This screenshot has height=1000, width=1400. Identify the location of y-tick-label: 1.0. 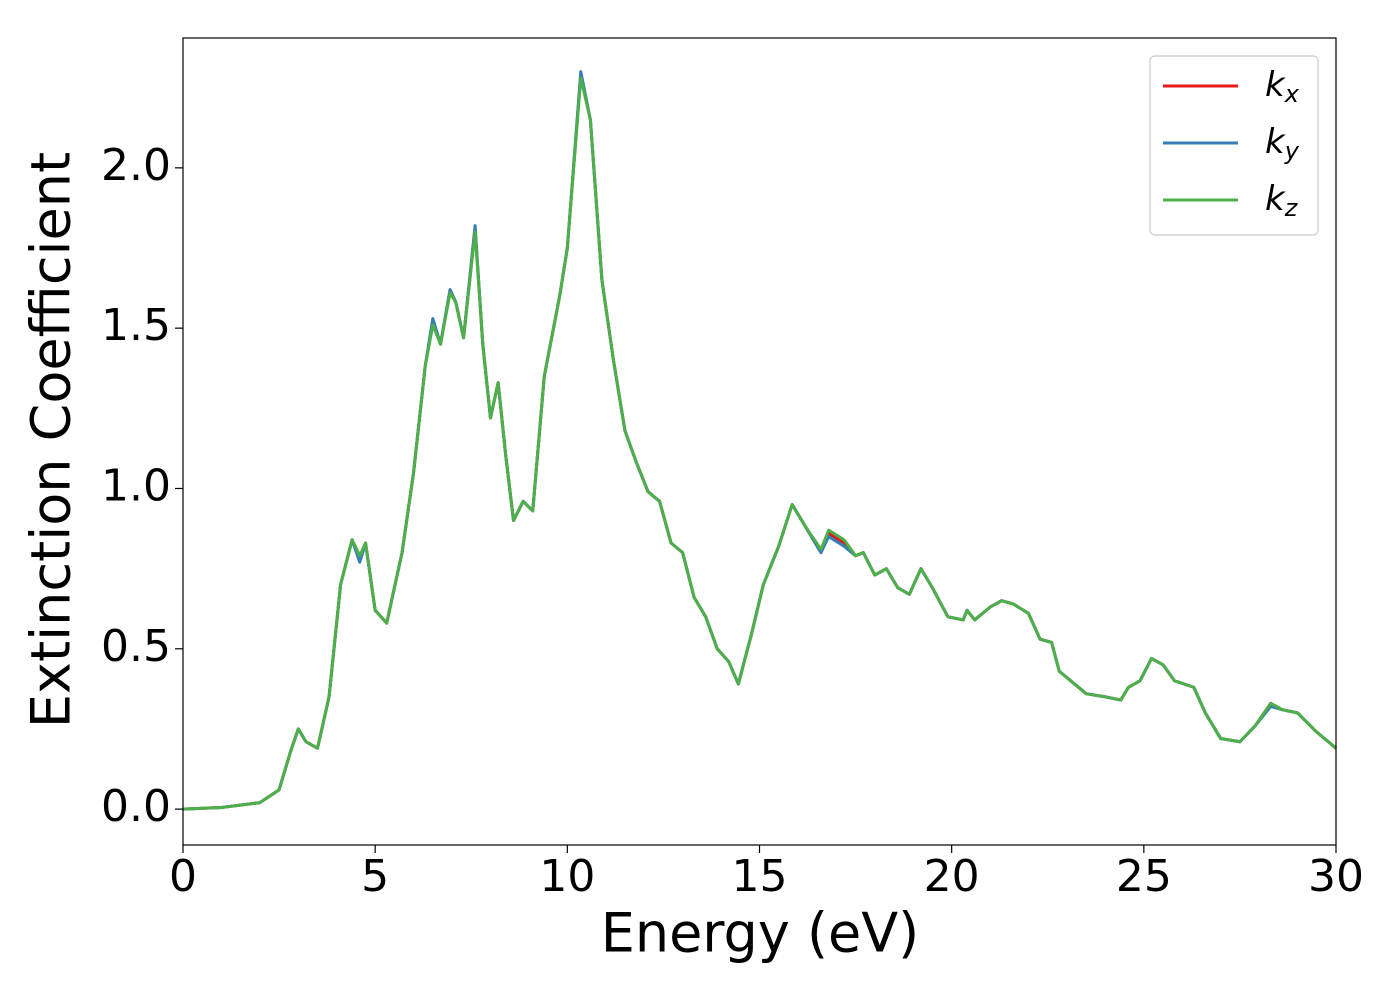
(136, 485).